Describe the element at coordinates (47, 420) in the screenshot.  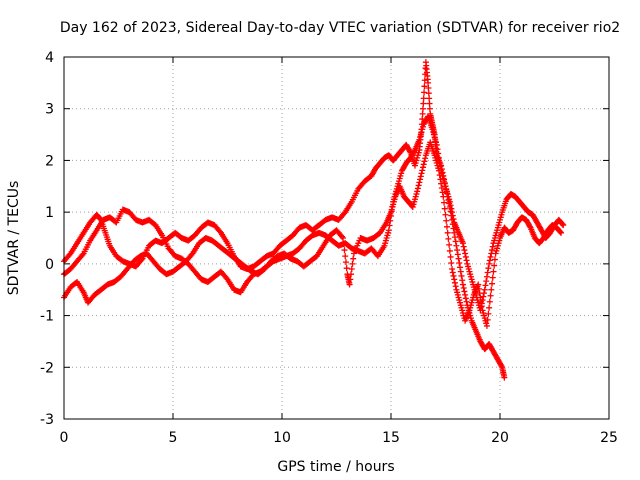
I see `y-tick-label: -3` at that location.